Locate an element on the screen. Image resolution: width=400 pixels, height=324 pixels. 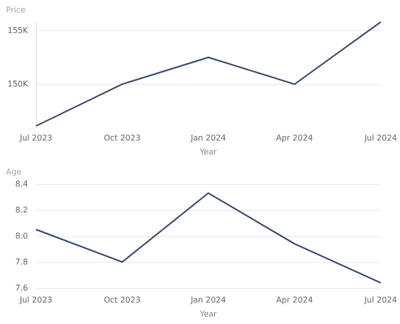
y-tick-label: 7.8 is located at coordinates (21, 262).